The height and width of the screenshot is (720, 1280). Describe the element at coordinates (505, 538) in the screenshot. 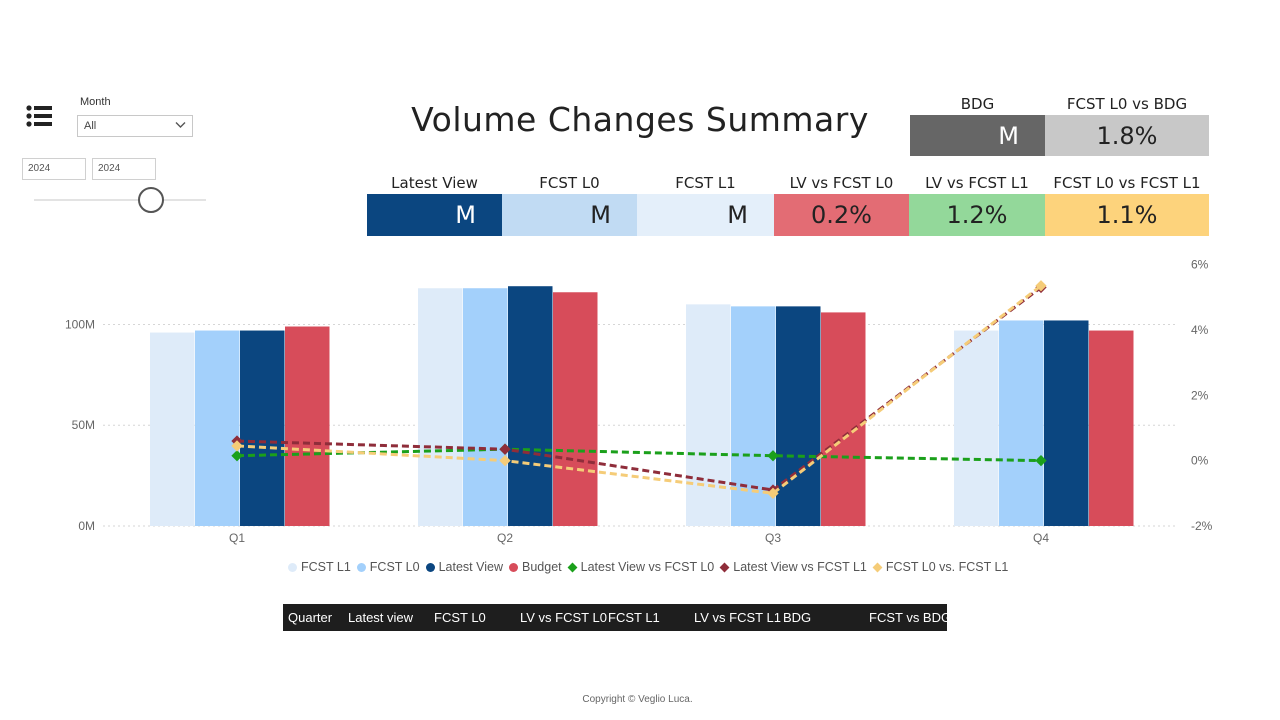

I see `x-tick-label: Q2` at that location.